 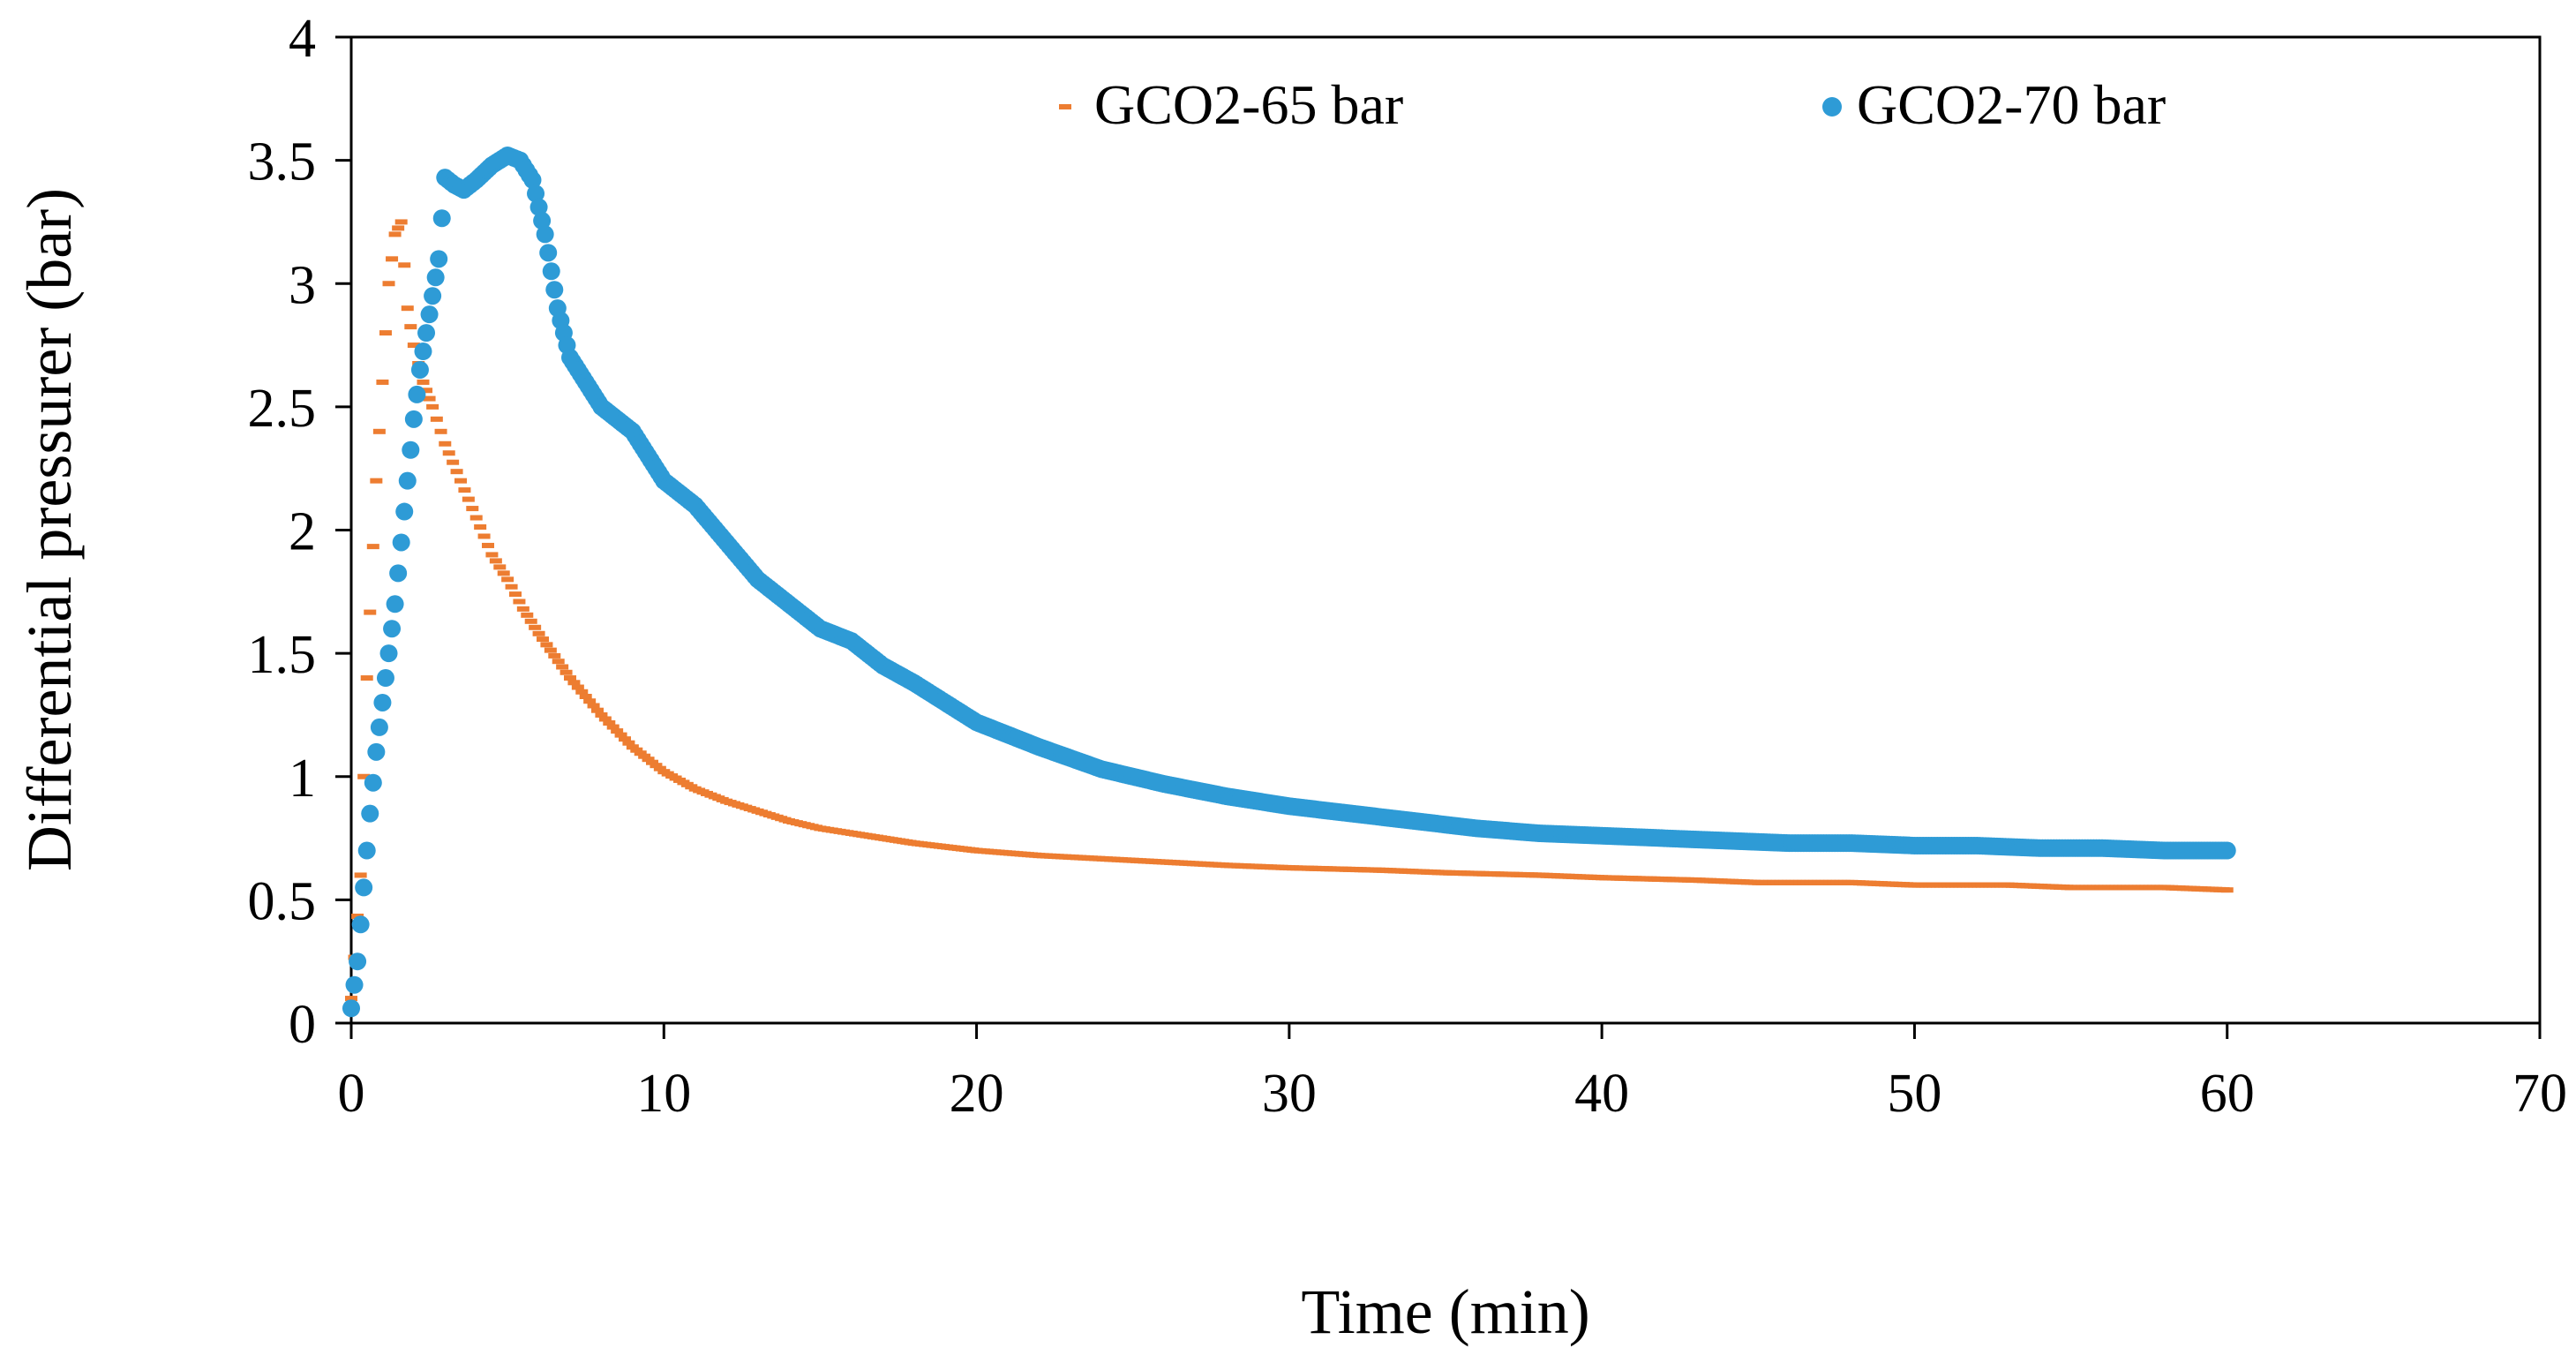 I want to click on x-tick-label: 10, so click(x=663, y=1094).